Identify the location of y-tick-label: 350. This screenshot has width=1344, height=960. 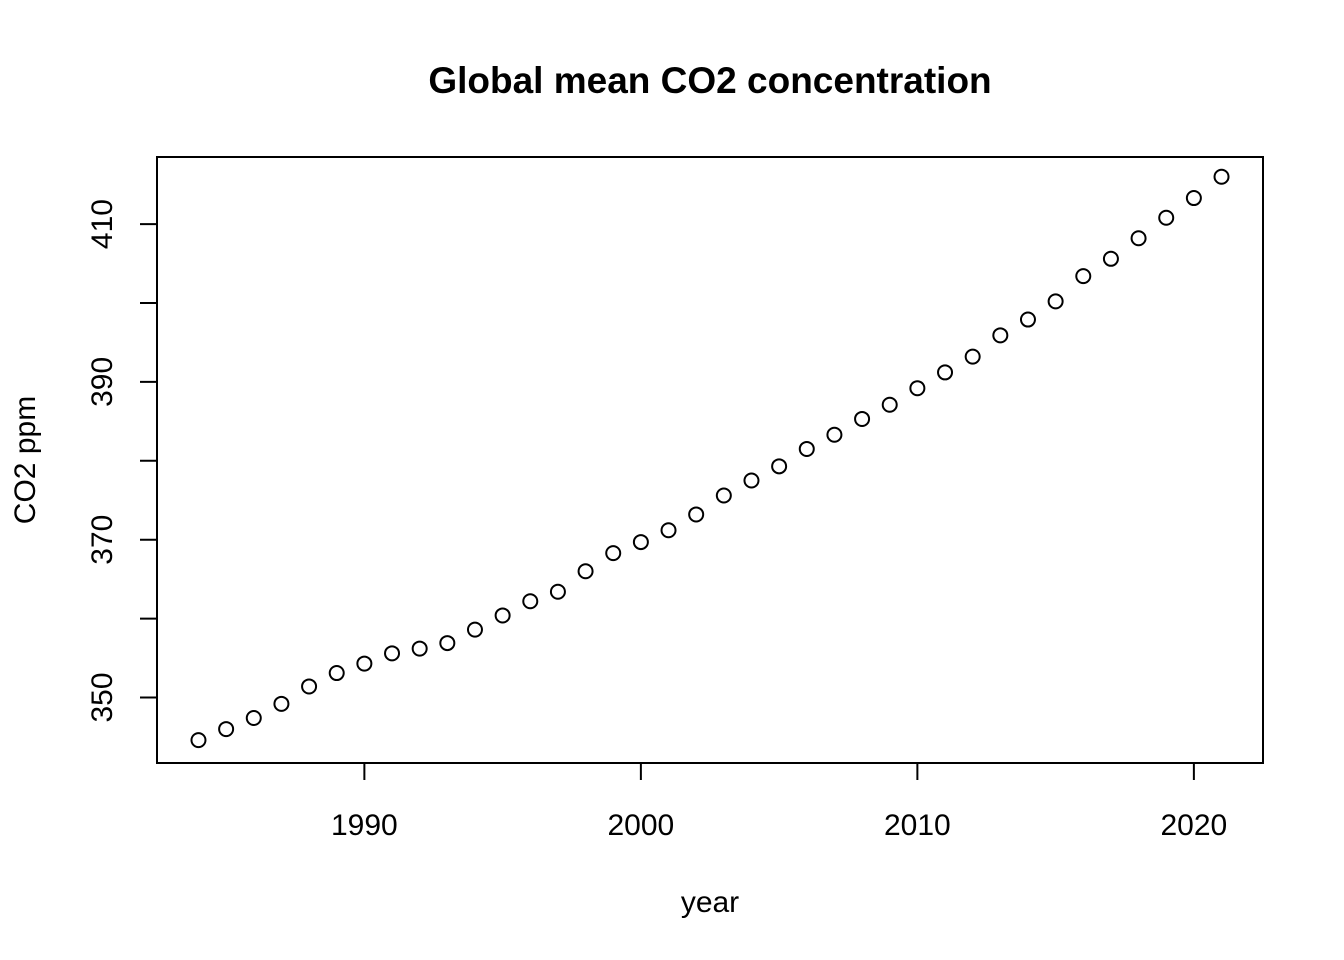
(102, 697).